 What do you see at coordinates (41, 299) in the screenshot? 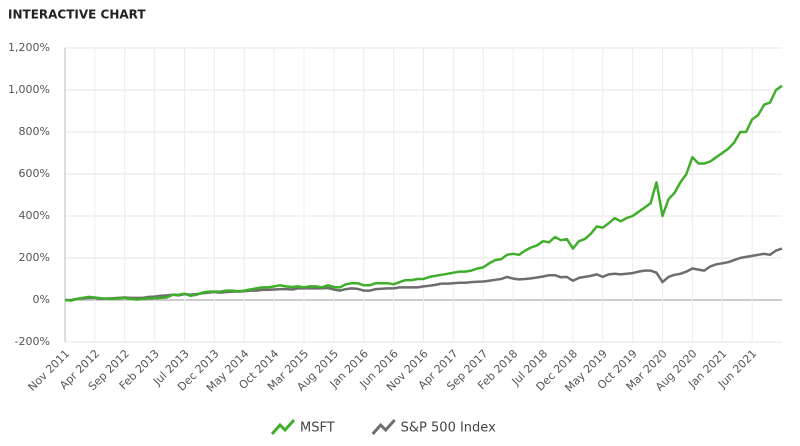
I see `y-tick-label: 0%` at bounding box center [41, 299].